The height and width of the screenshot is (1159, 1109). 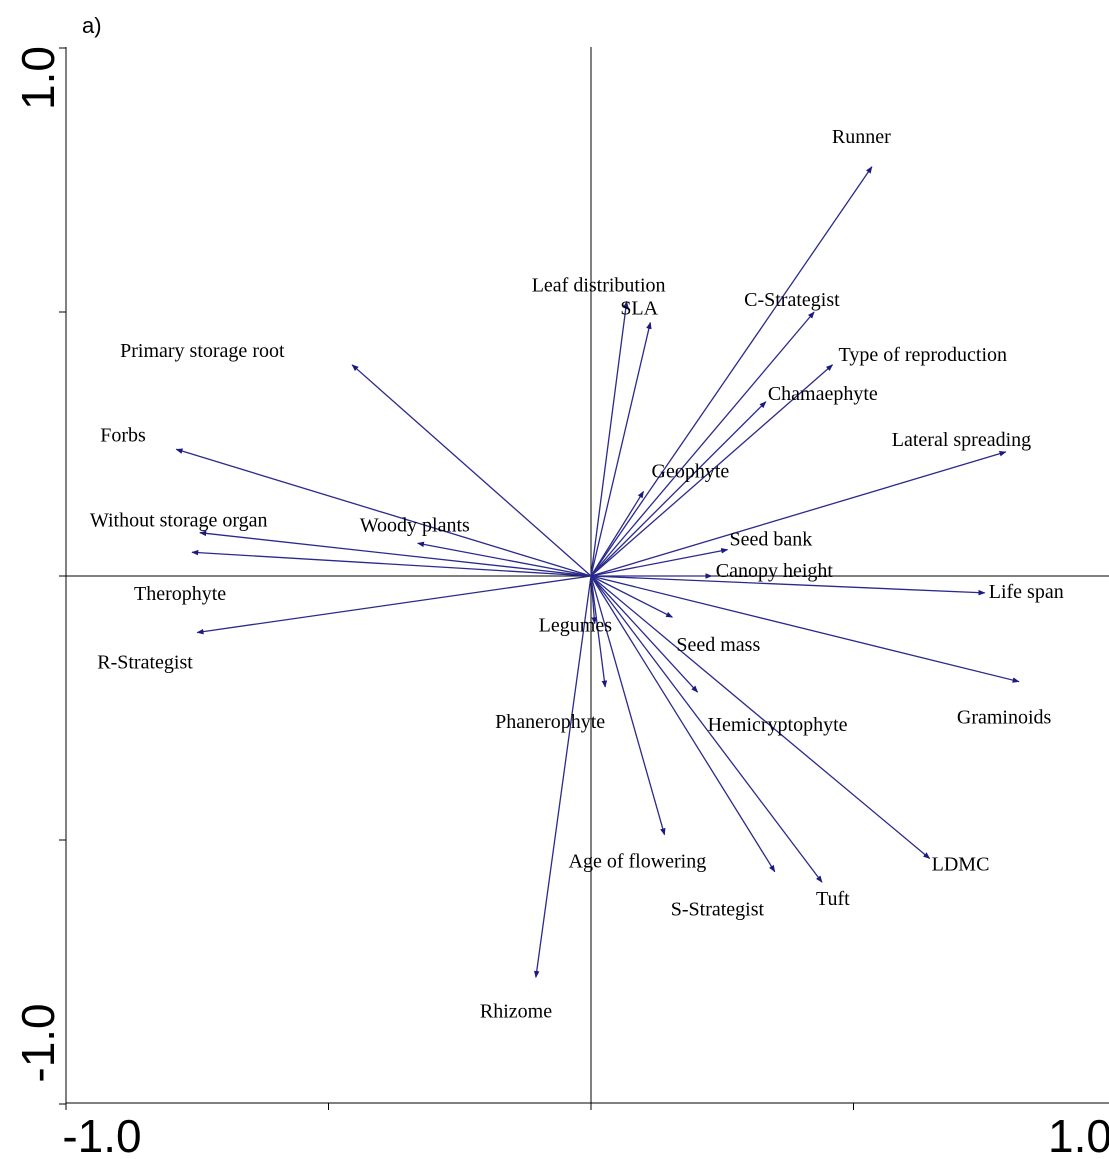 What do you see at coordinates (659, 562) in the screenshot?
I see `vector-arrow-seed-bank` at bounding box center [659, 562].